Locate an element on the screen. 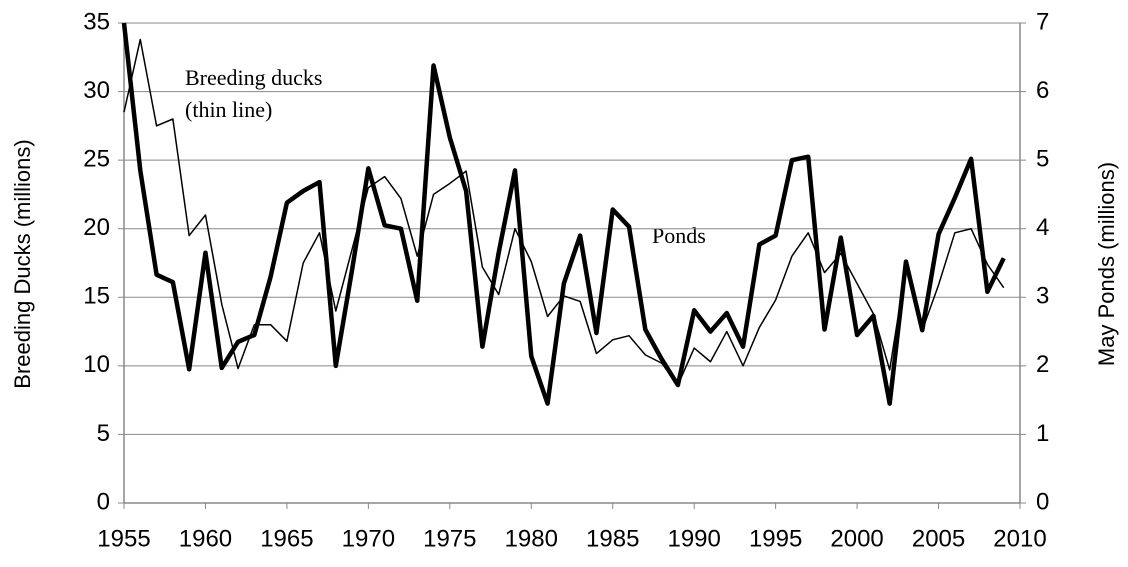  x-tick-label: 1970 is located at coordinates (368, 538).